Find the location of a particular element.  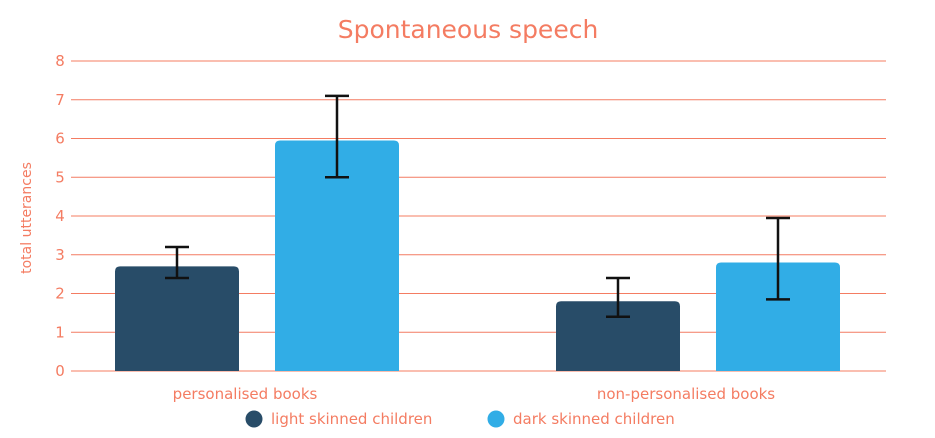

y-tick-label: 2 is located at coordinates (60, 294).